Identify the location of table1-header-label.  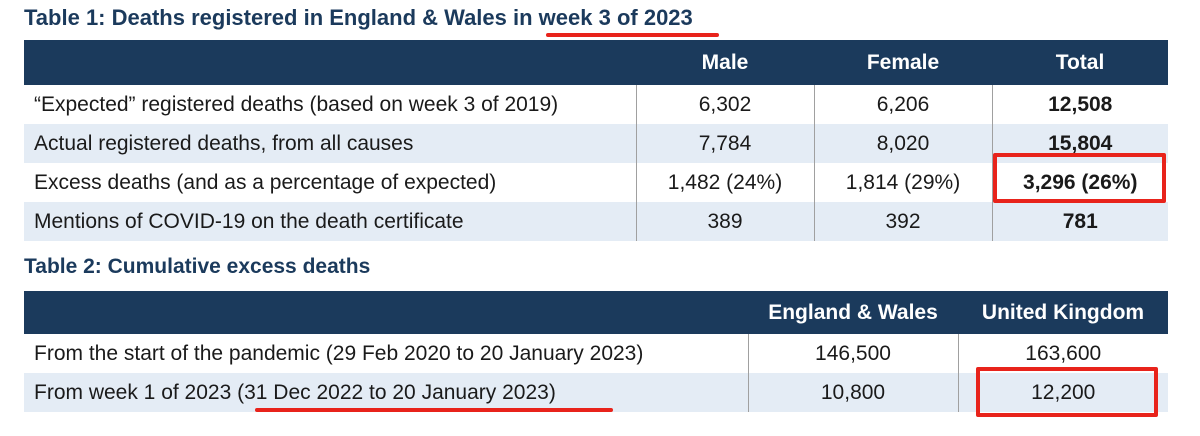
(330, 62).